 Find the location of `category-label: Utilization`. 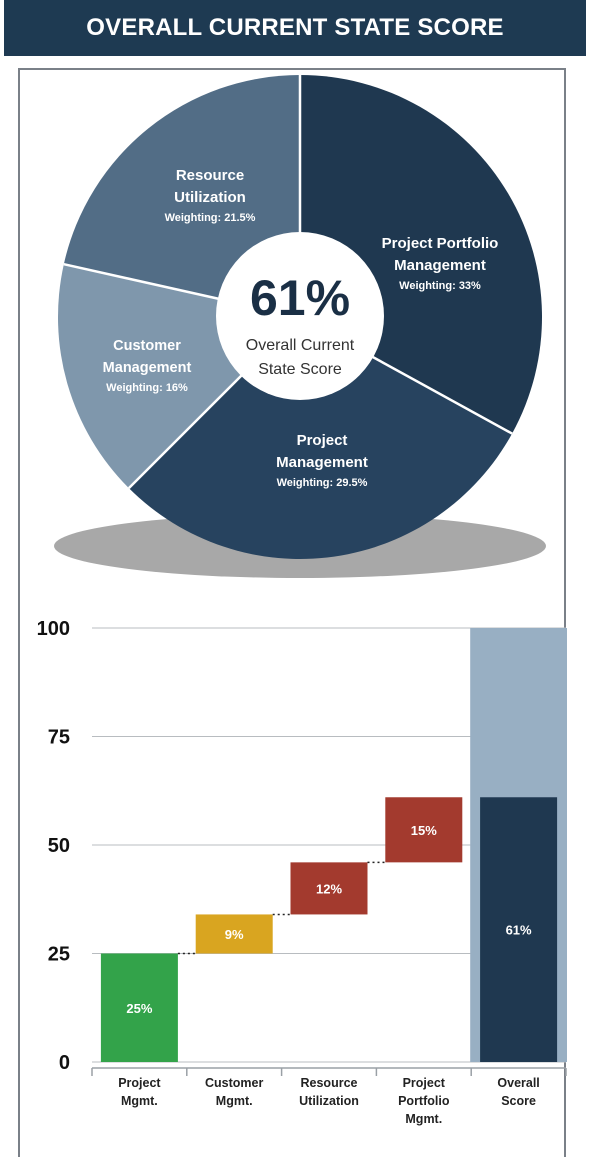

category-label: Utilization is located at coordinates (329, 1101).